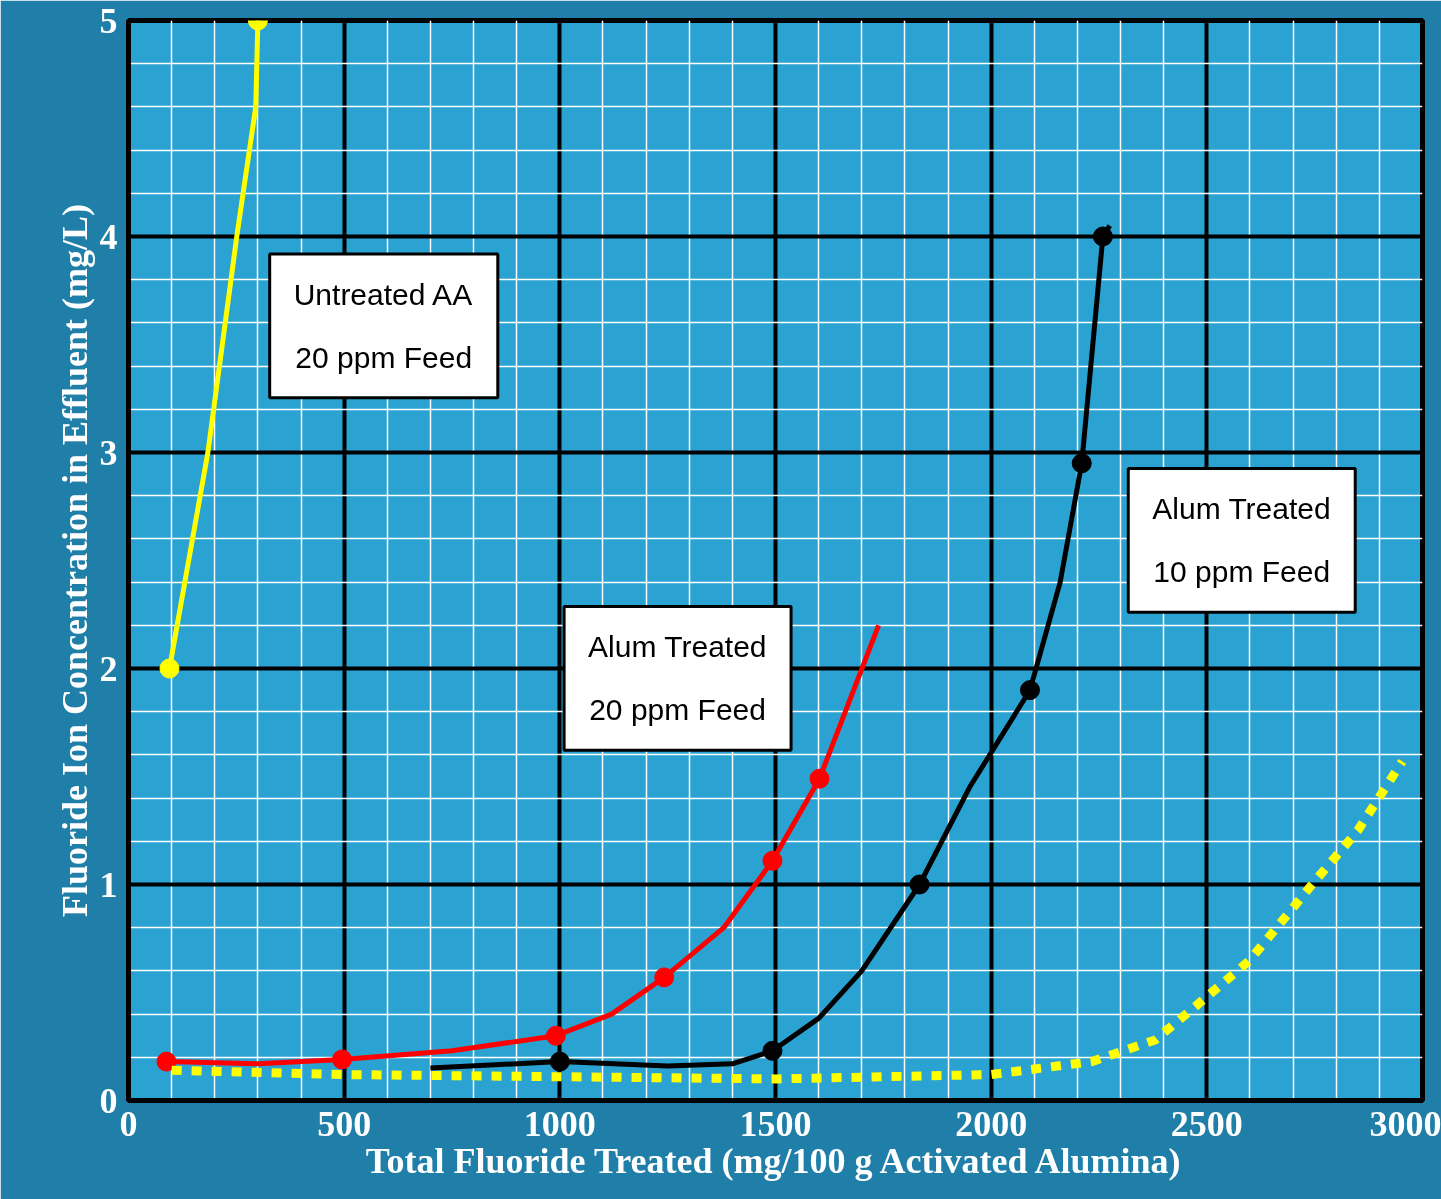  I want to click on y-tick-label: 2, so click(108, 668).